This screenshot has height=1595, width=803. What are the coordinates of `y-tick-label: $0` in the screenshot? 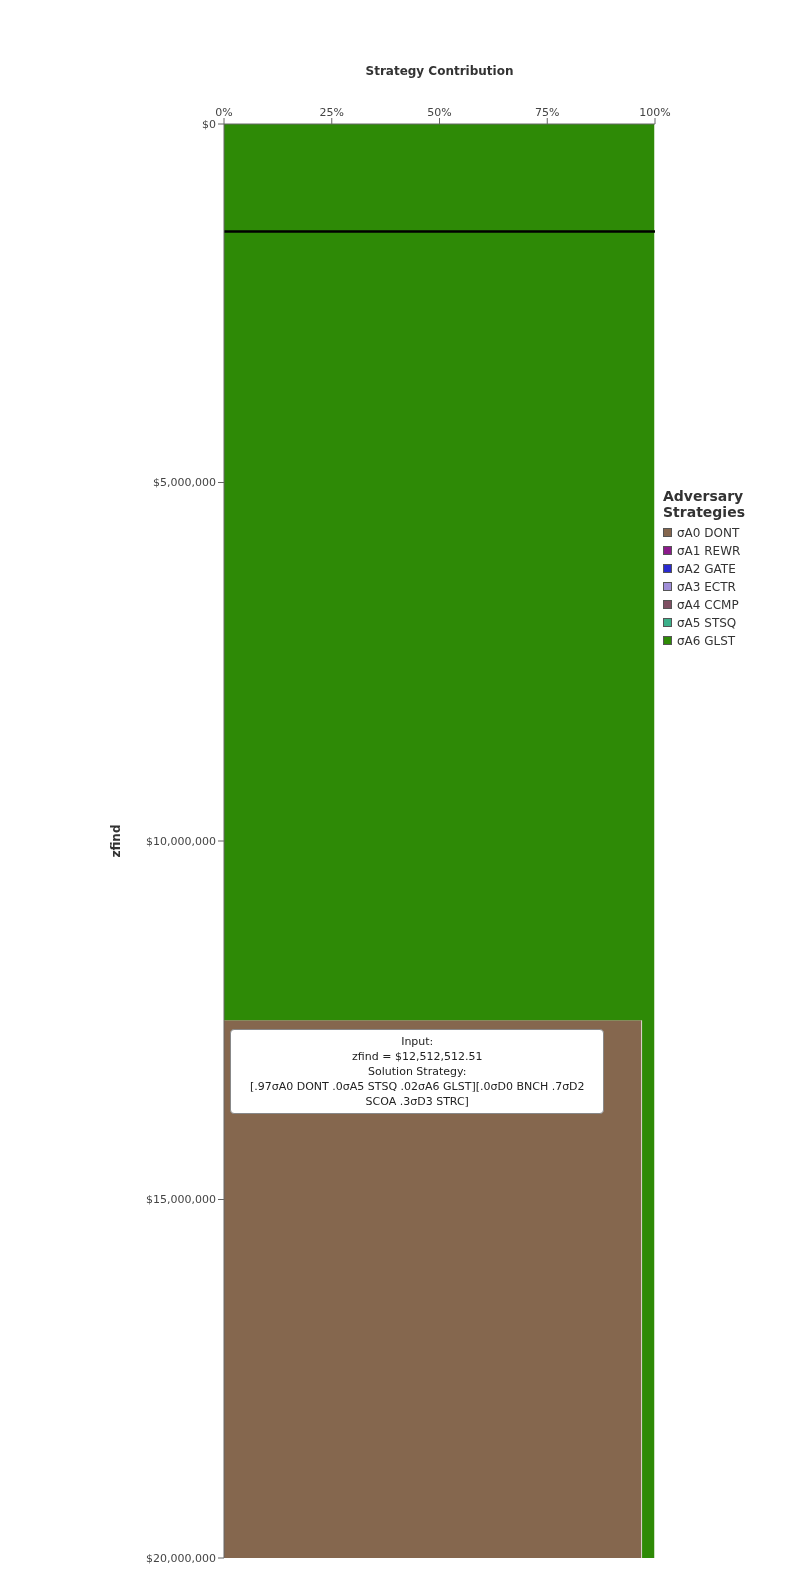 It's located at (209, 124).